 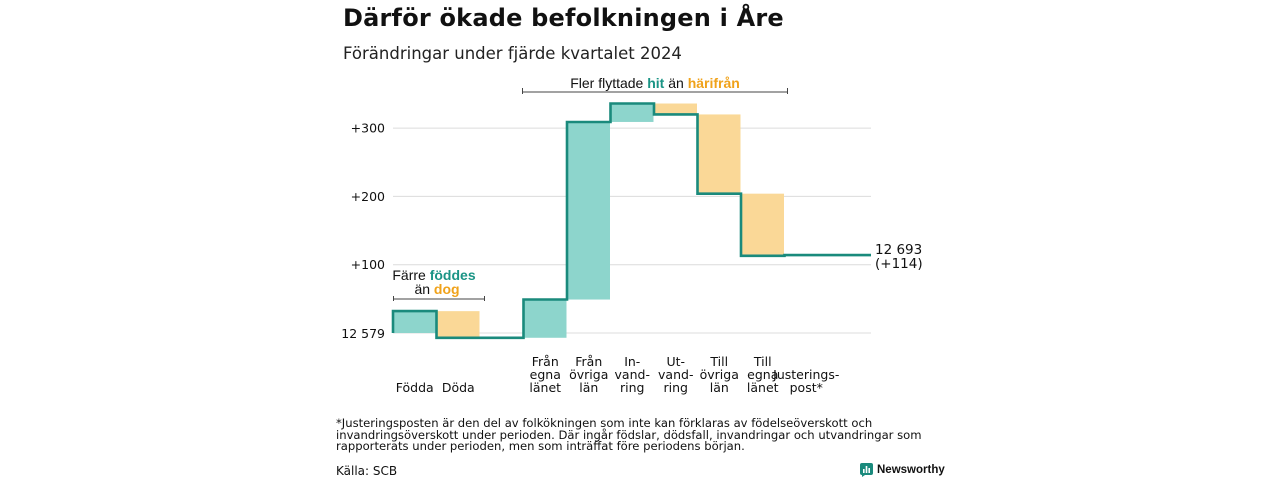 I want to click on x-category-label: Födda, so click(x=415, y=387).